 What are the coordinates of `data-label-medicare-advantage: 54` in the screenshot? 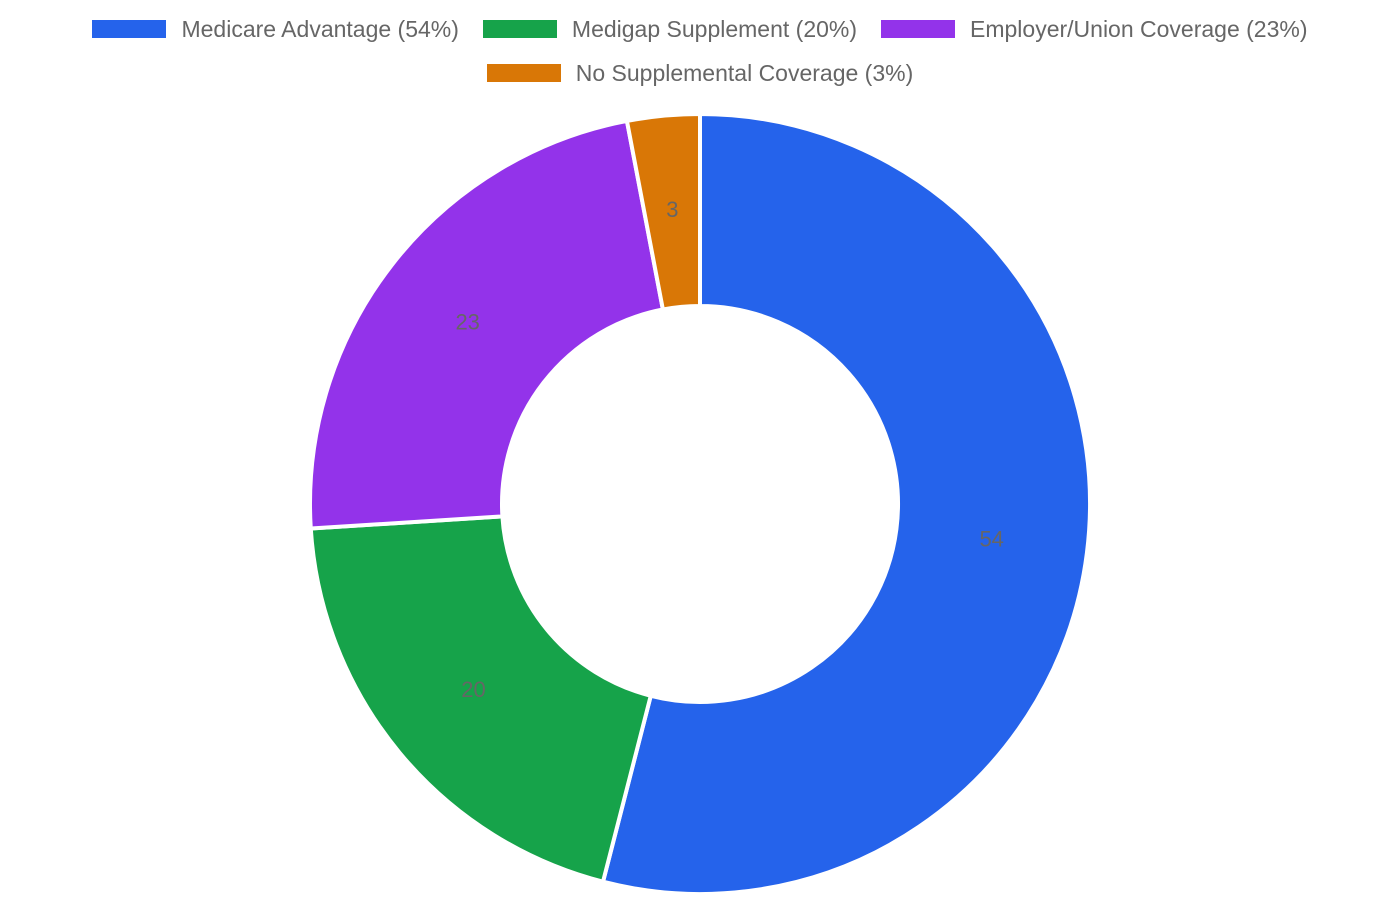 It's located at (991, 539).